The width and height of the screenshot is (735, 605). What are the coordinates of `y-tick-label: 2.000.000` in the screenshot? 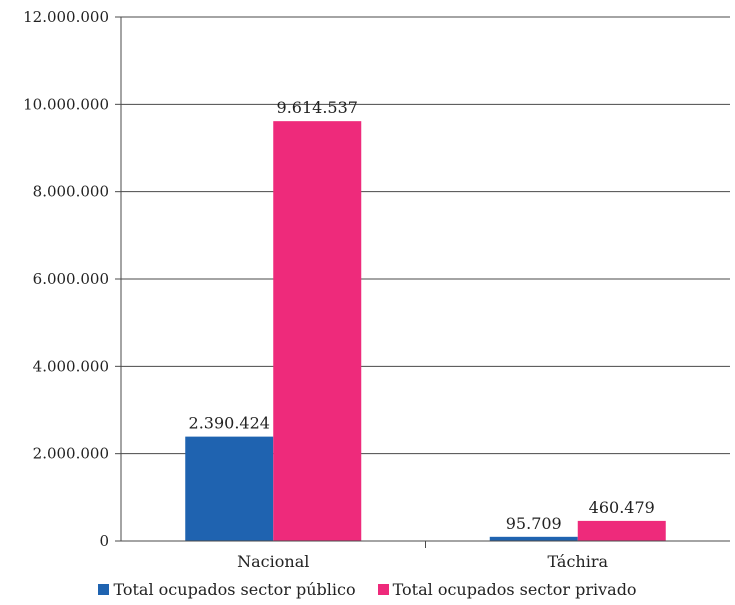 It's located at (71, 454).